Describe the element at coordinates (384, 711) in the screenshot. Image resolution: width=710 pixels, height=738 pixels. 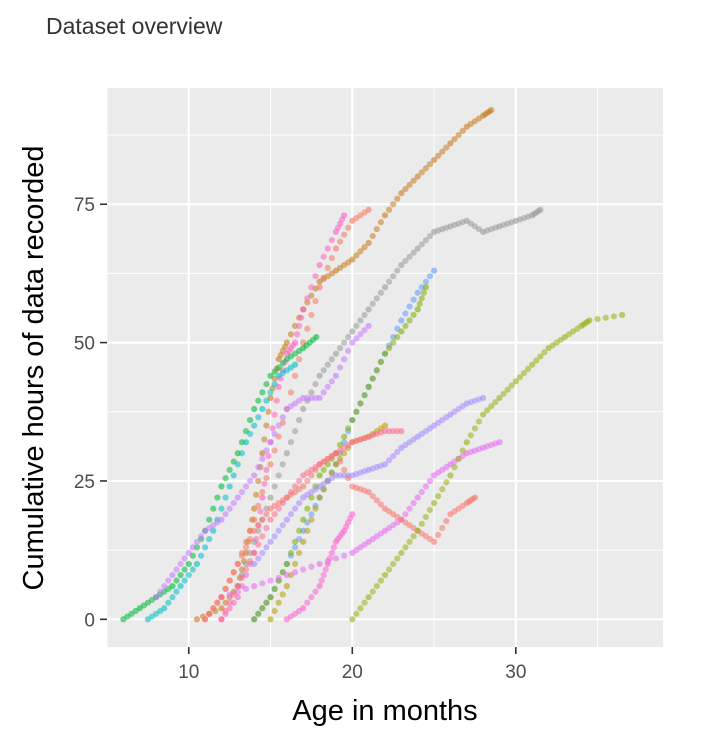
I see `x-axis-title: Age in months` at that location.